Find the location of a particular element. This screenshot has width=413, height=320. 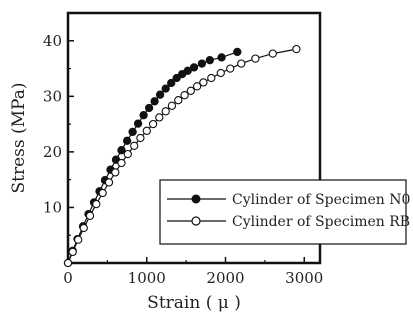

x-tick-label-2: 2000 is located at coordinates (225, 278).